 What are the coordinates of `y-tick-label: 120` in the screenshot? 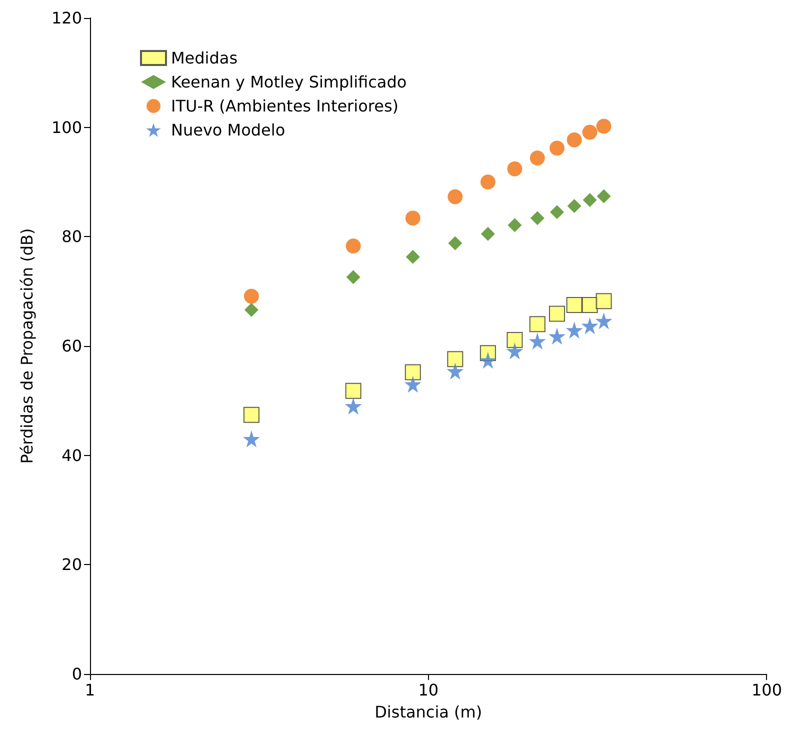 It's located at (66, 18).